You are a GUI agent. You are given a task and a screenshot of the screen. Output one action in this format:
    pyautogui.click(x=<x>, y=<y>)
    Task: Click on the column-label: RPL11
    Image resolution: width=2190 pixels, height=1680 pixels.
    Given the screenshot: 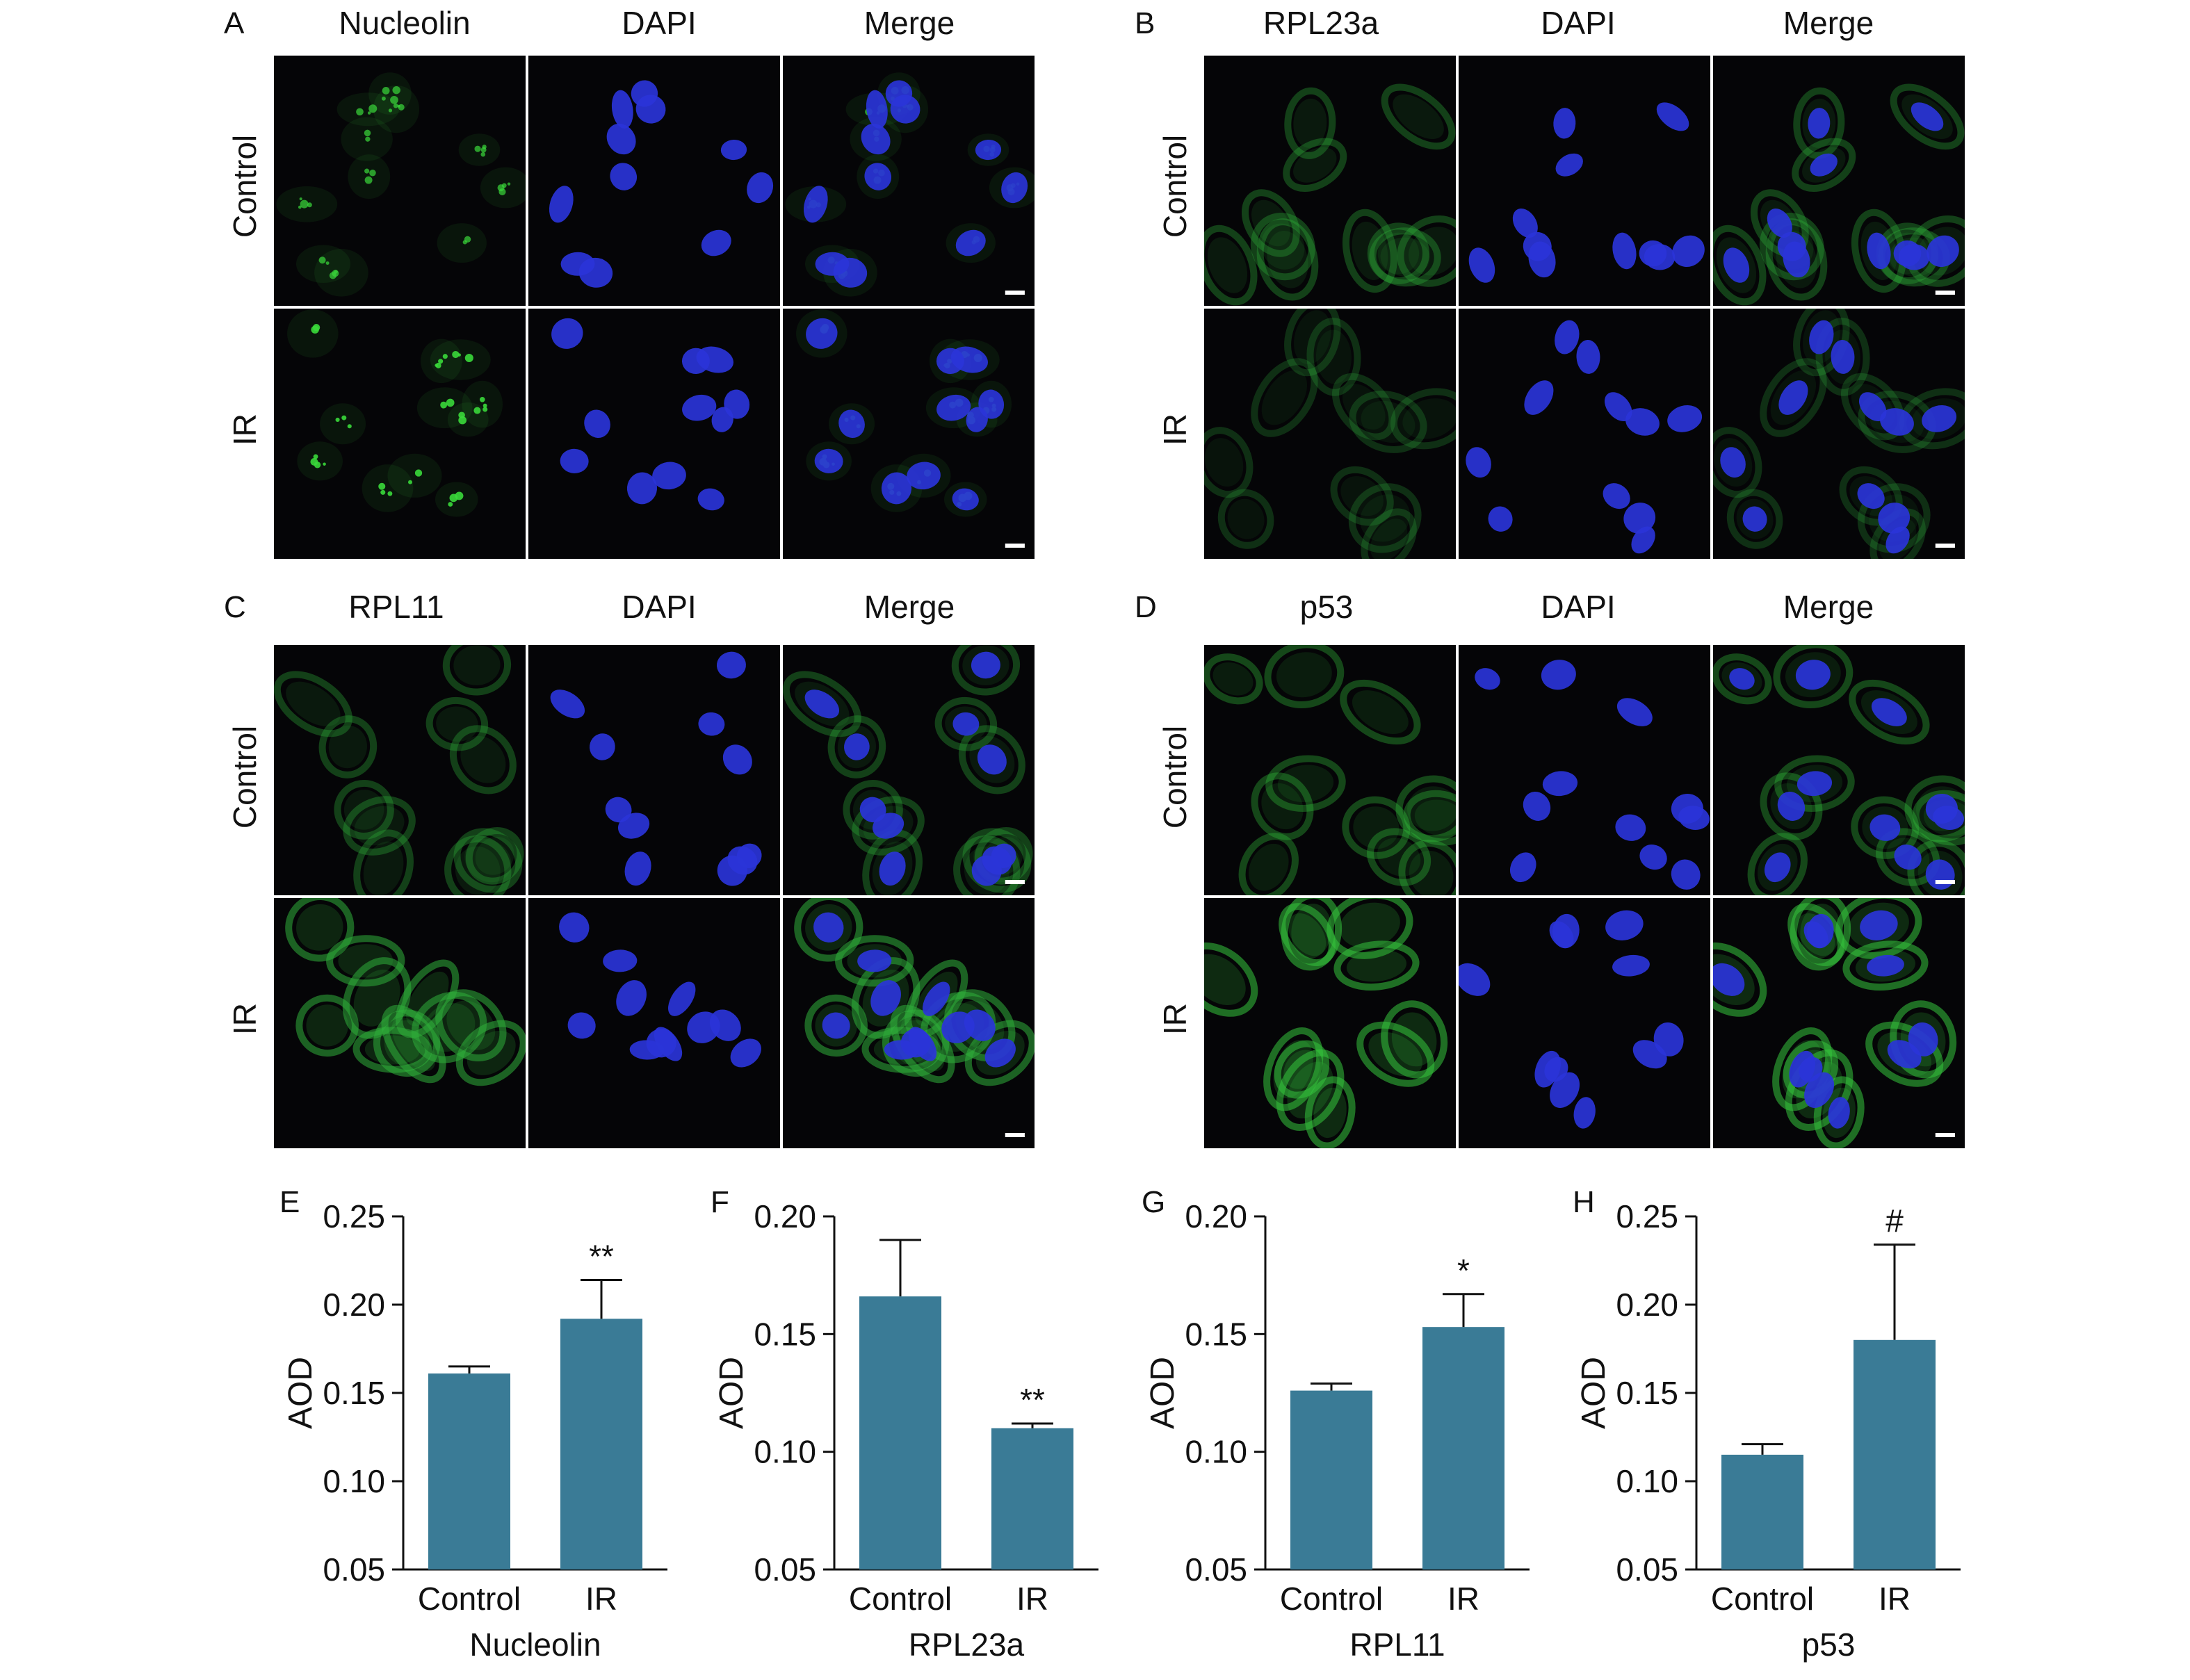 What is the action you would take?
    pyautogui.click(x=396, y=607)
    